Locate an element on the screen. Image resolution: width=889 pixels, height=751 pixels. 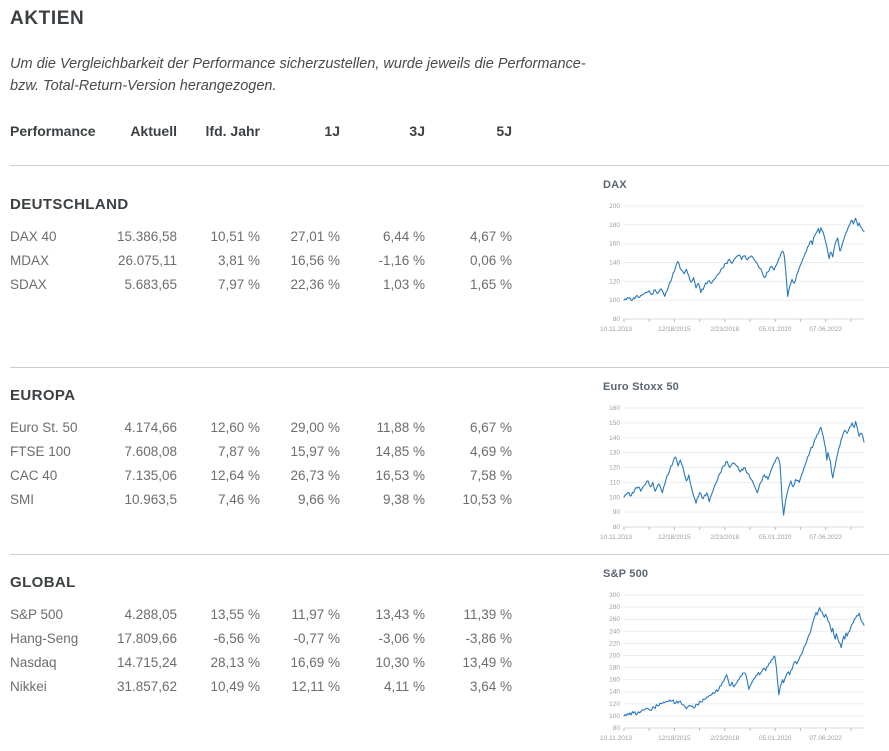
value-cell: 15.386,58 is located at coordinates (146, 237).